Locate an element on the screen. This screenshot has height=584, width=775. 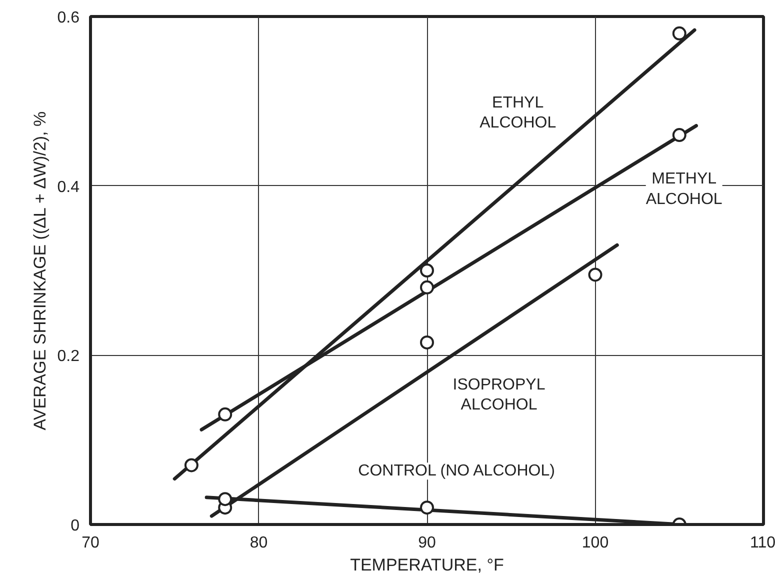
y-tick-label: 0.6 is located at coordinates (68, 18).